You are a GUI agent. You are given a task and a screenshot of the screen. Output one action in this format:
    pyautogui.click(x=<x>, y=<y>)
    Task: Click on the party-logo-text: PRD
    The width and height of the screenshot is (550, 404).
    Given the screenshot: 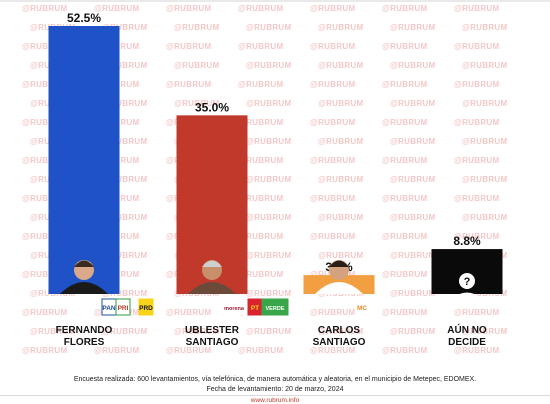 What is the action you would take?
    pyautogui.click(x=146, y=308)
    